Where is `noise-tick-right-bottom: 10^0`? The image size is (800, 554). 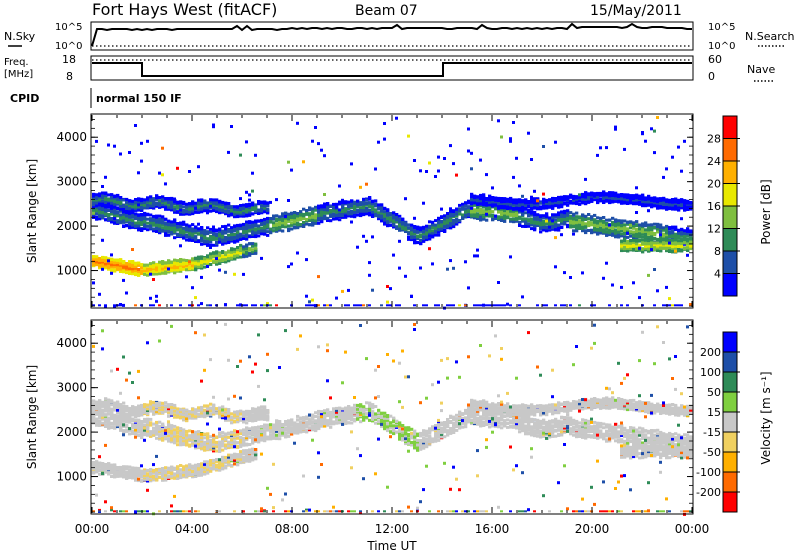
noise-tick-right-bottom: 10^0 is located at coordinates (721, 46).